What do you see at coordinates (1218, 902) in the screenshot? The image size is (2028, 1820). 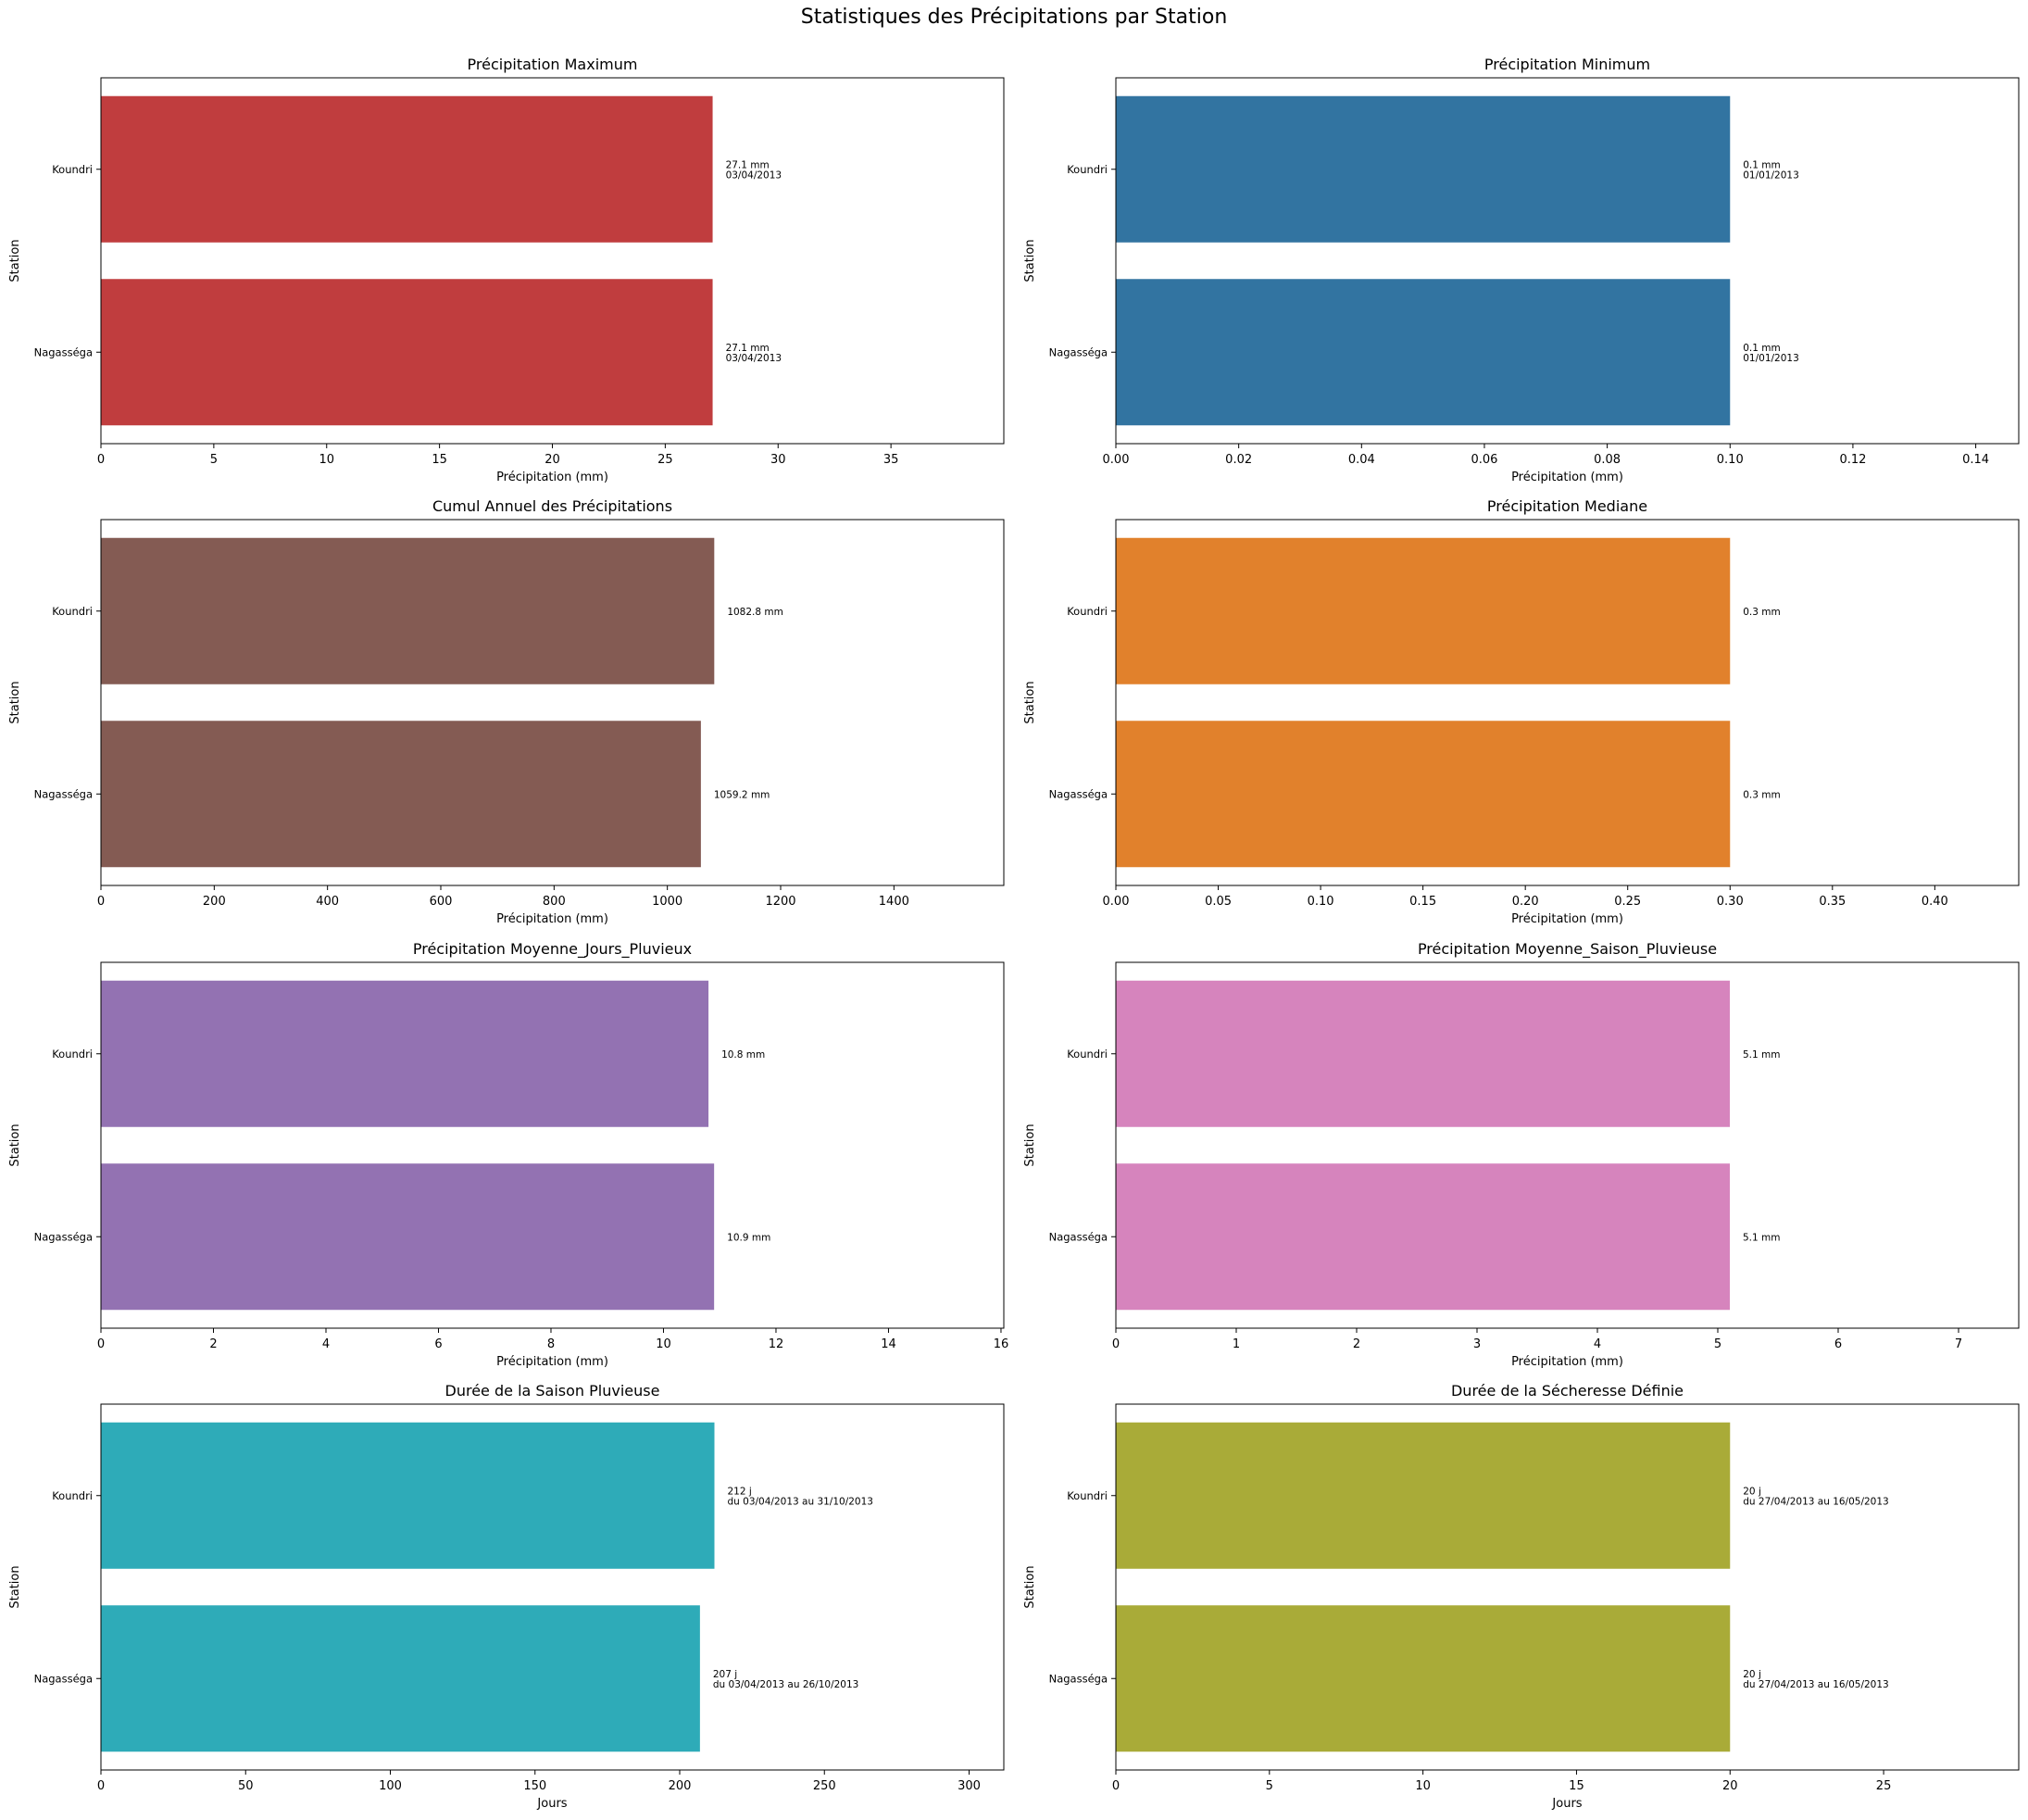 I see `x-tick-label: 0.05` at bounding box center [1218, 902].